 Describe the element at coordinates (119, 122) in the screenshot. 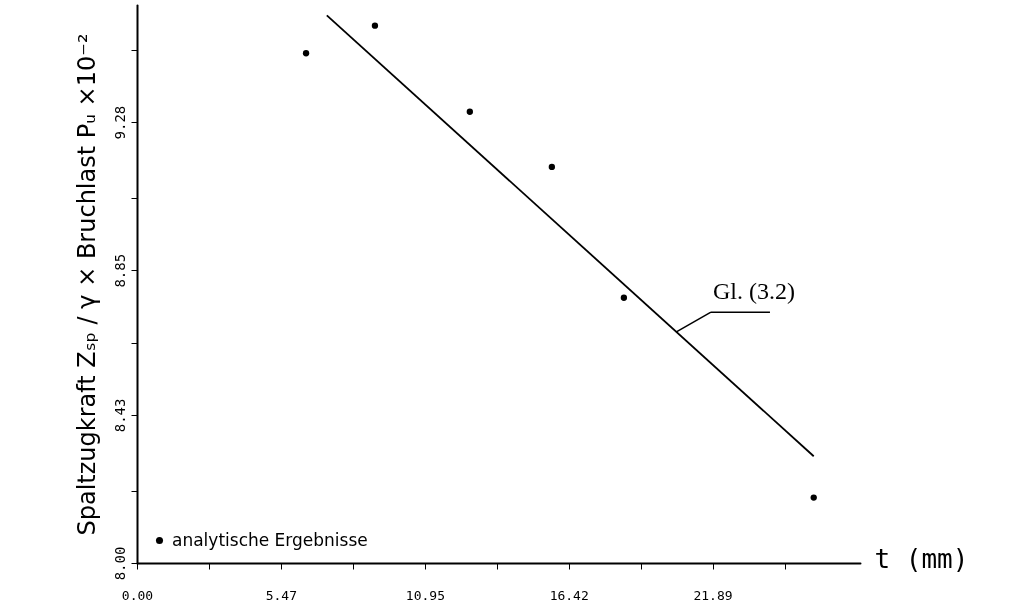

I see `y-tick-label: 9.28` at that location.